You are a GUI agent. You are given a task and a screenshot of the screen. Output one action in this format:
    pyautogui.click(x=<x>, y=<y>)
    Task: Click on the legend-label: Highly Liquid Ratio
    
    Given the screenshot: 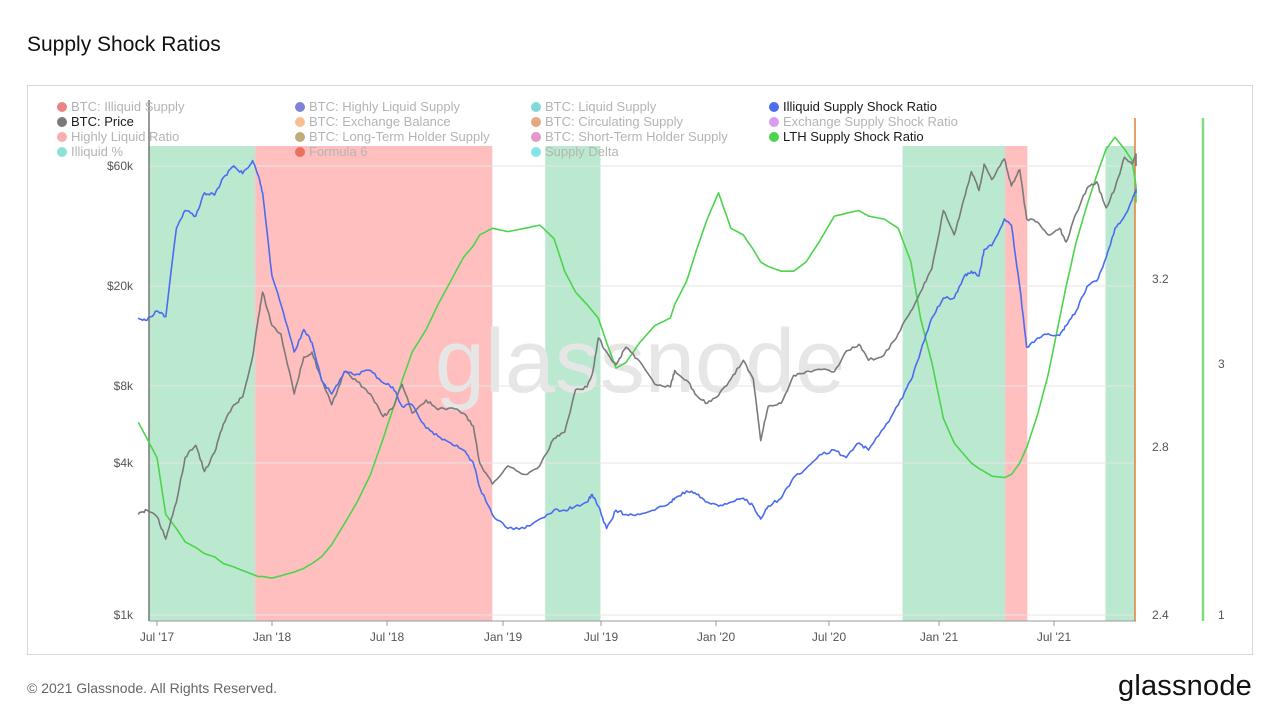 What is the action you would take?
    pyautogui.click(x=125, y=136)
    